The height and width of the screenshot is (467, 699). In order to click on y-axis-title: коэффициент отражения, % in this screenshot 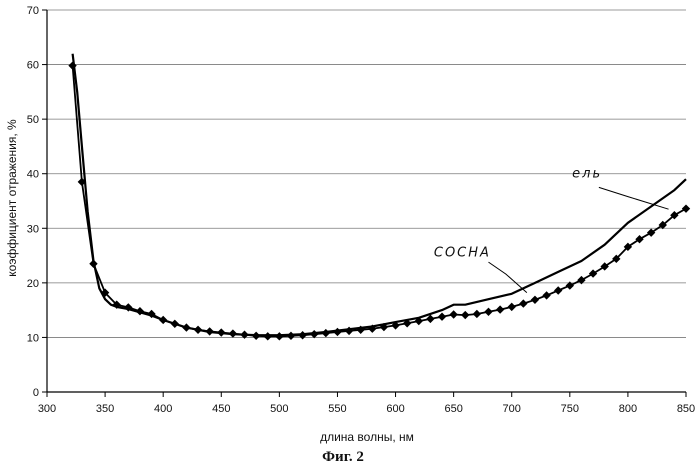, I will do `click(12, 198)`.